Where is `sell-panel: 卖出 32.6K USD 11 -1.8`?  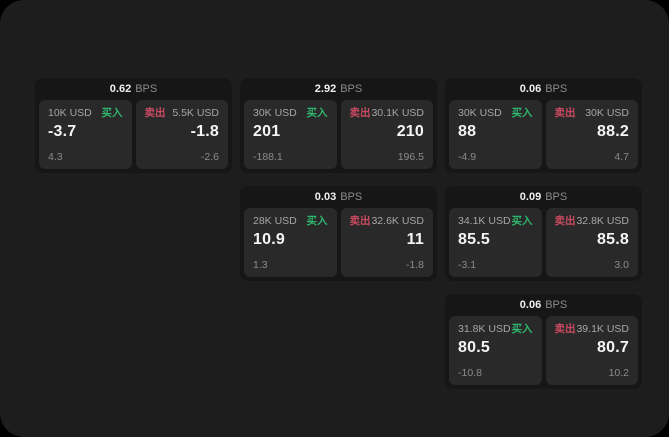 sell-panel: 卖出 32.6K USD 11 -1.8 is located at coordinates (386, 242).